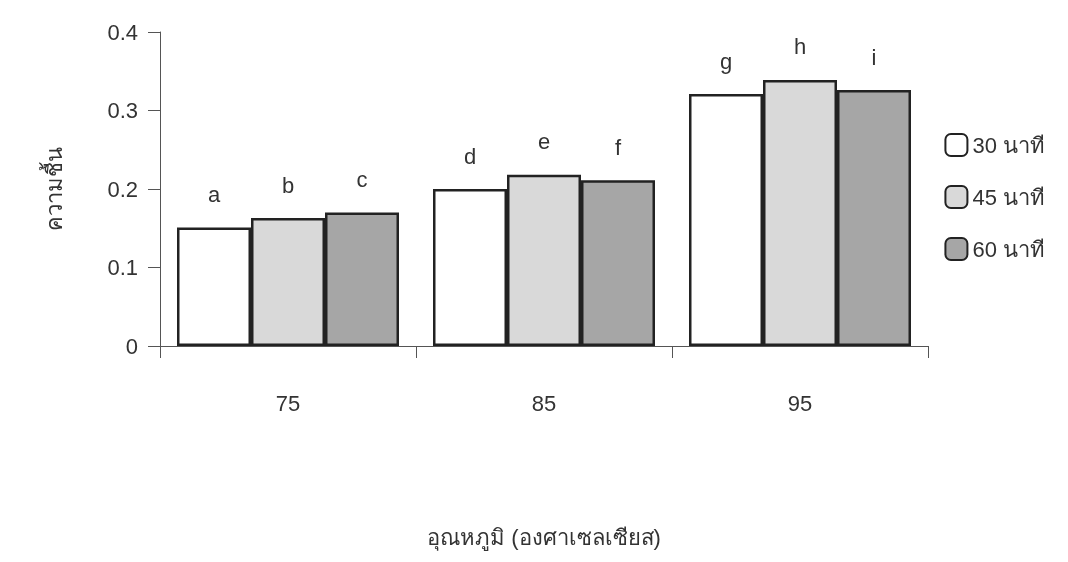 This screenshot has width=1068, height=562. Describe the element at coordinates (618, 147) in the screenshot. I see `data-label: f` at that location.